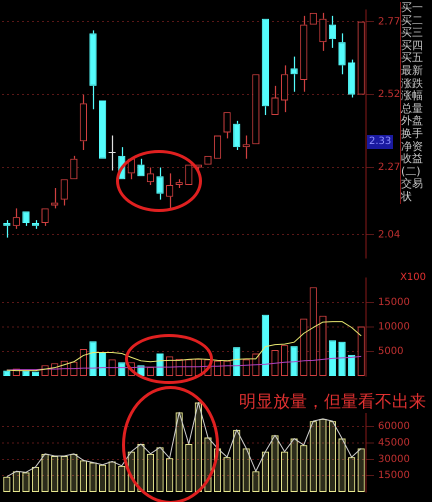  I want to click on annotation: 明显放量，但量看不出来, so click(332, 401).